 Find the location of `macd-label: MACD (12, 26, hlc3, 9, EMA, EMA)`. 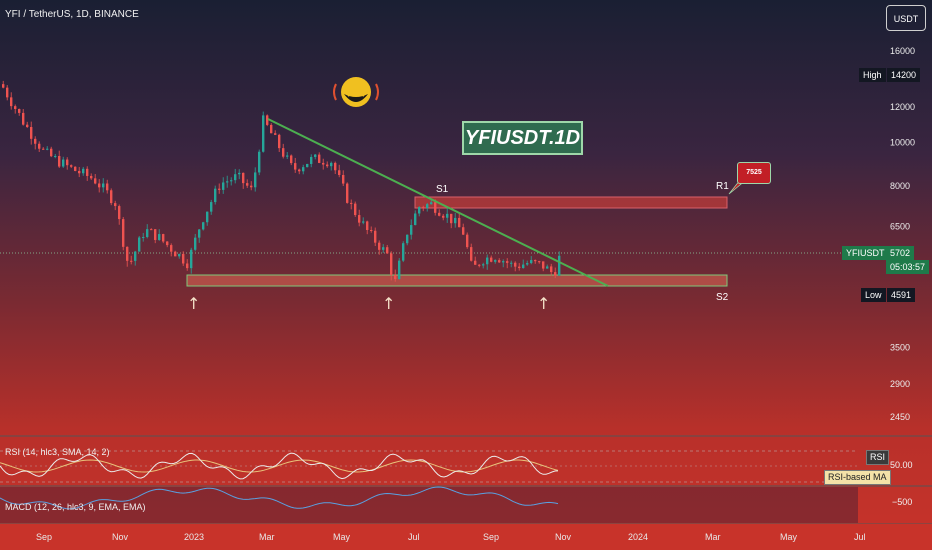

macd-label: MACD (12, 26, hlc3, 9, EMA, EMA) is located at coordinates (75, 507).